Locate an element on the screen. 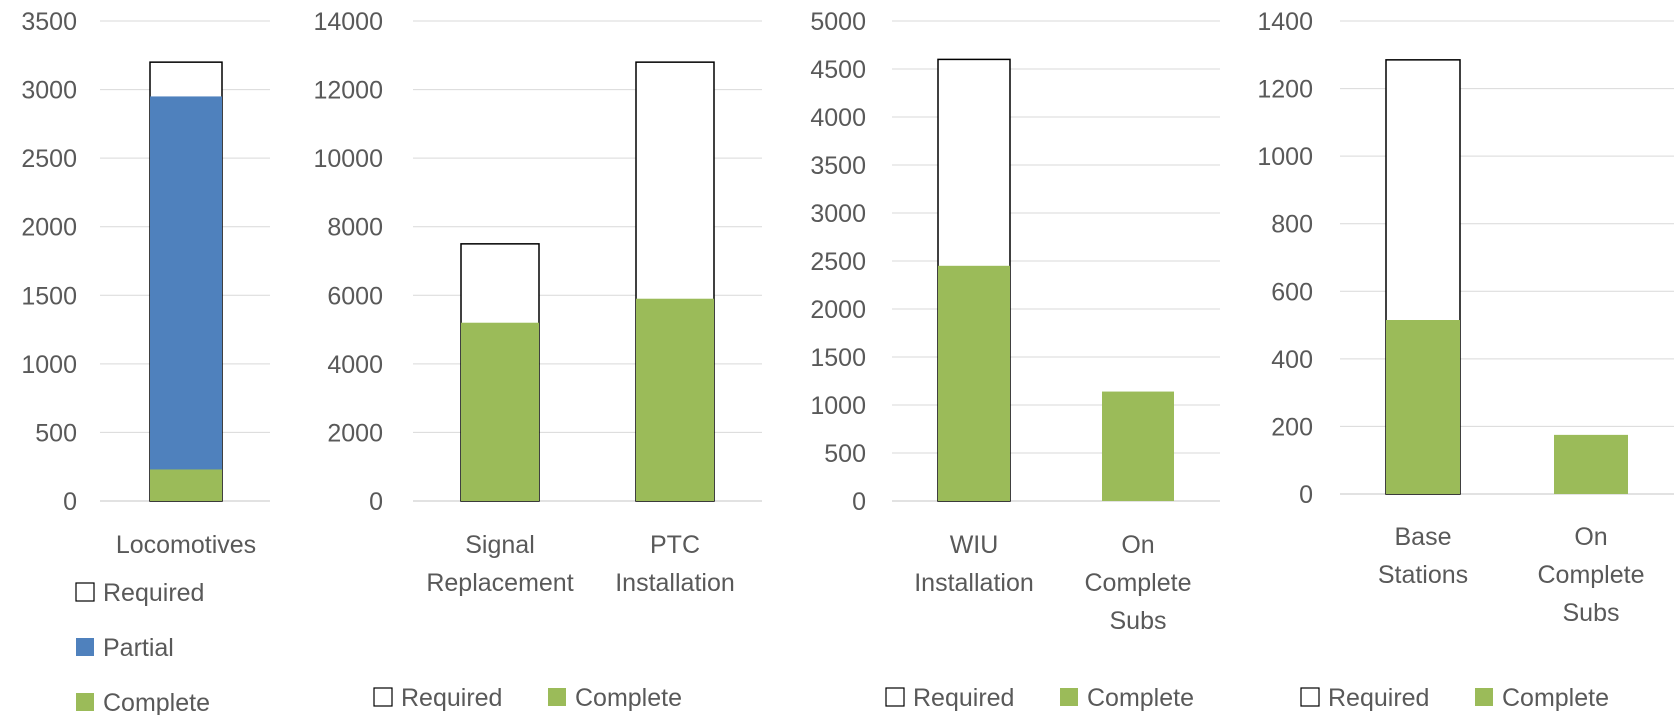  y-tick-label: 14000 is located at coordinates (348, 22).